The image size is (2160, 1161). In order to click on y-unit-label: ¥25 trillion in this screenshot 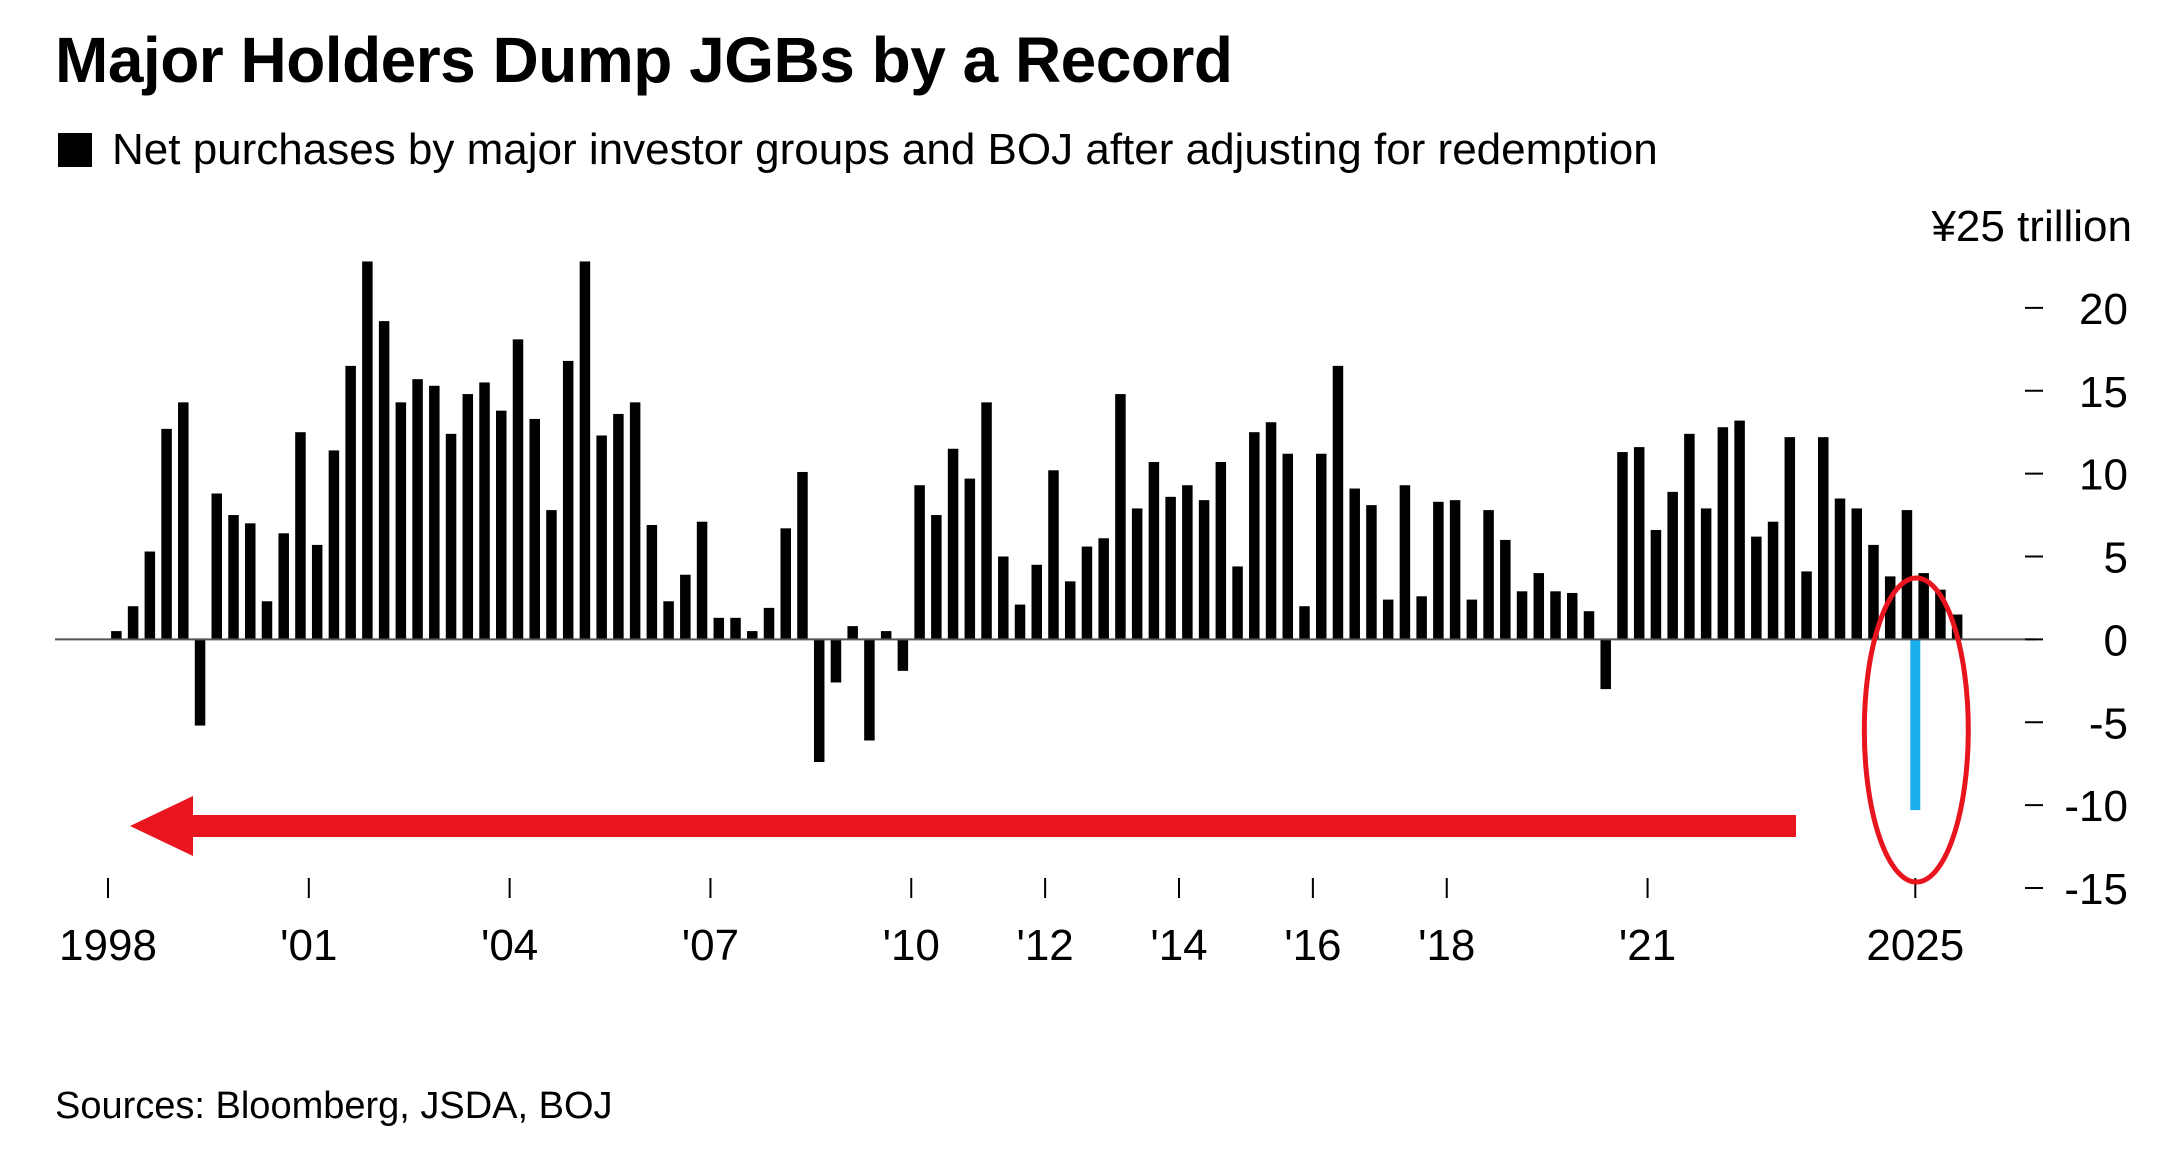, I will do `click(2031, 226)`.